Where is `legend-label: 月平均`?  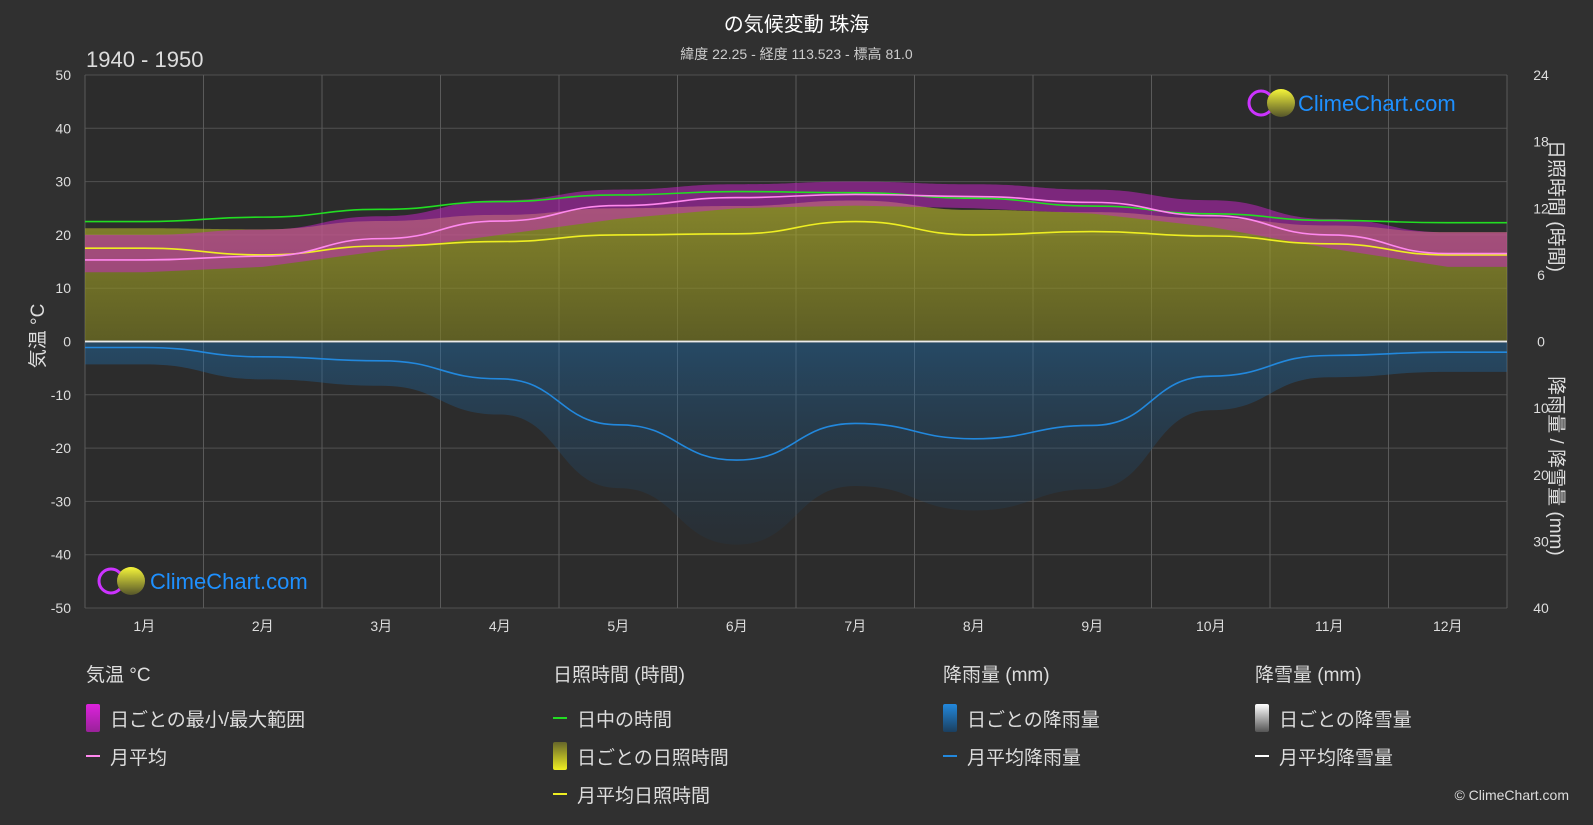
legend-label: 月平均 is located at coordinates (139, 758).